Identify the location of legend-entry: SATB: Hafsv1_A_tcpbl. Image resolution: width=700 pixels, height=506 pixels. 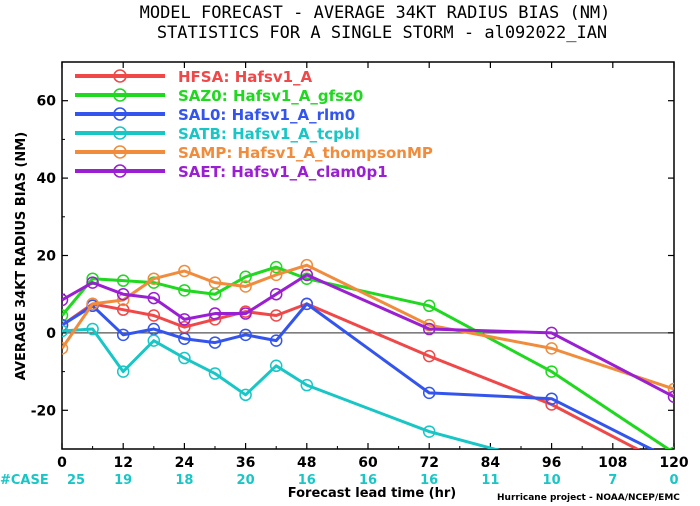
(217, 134).